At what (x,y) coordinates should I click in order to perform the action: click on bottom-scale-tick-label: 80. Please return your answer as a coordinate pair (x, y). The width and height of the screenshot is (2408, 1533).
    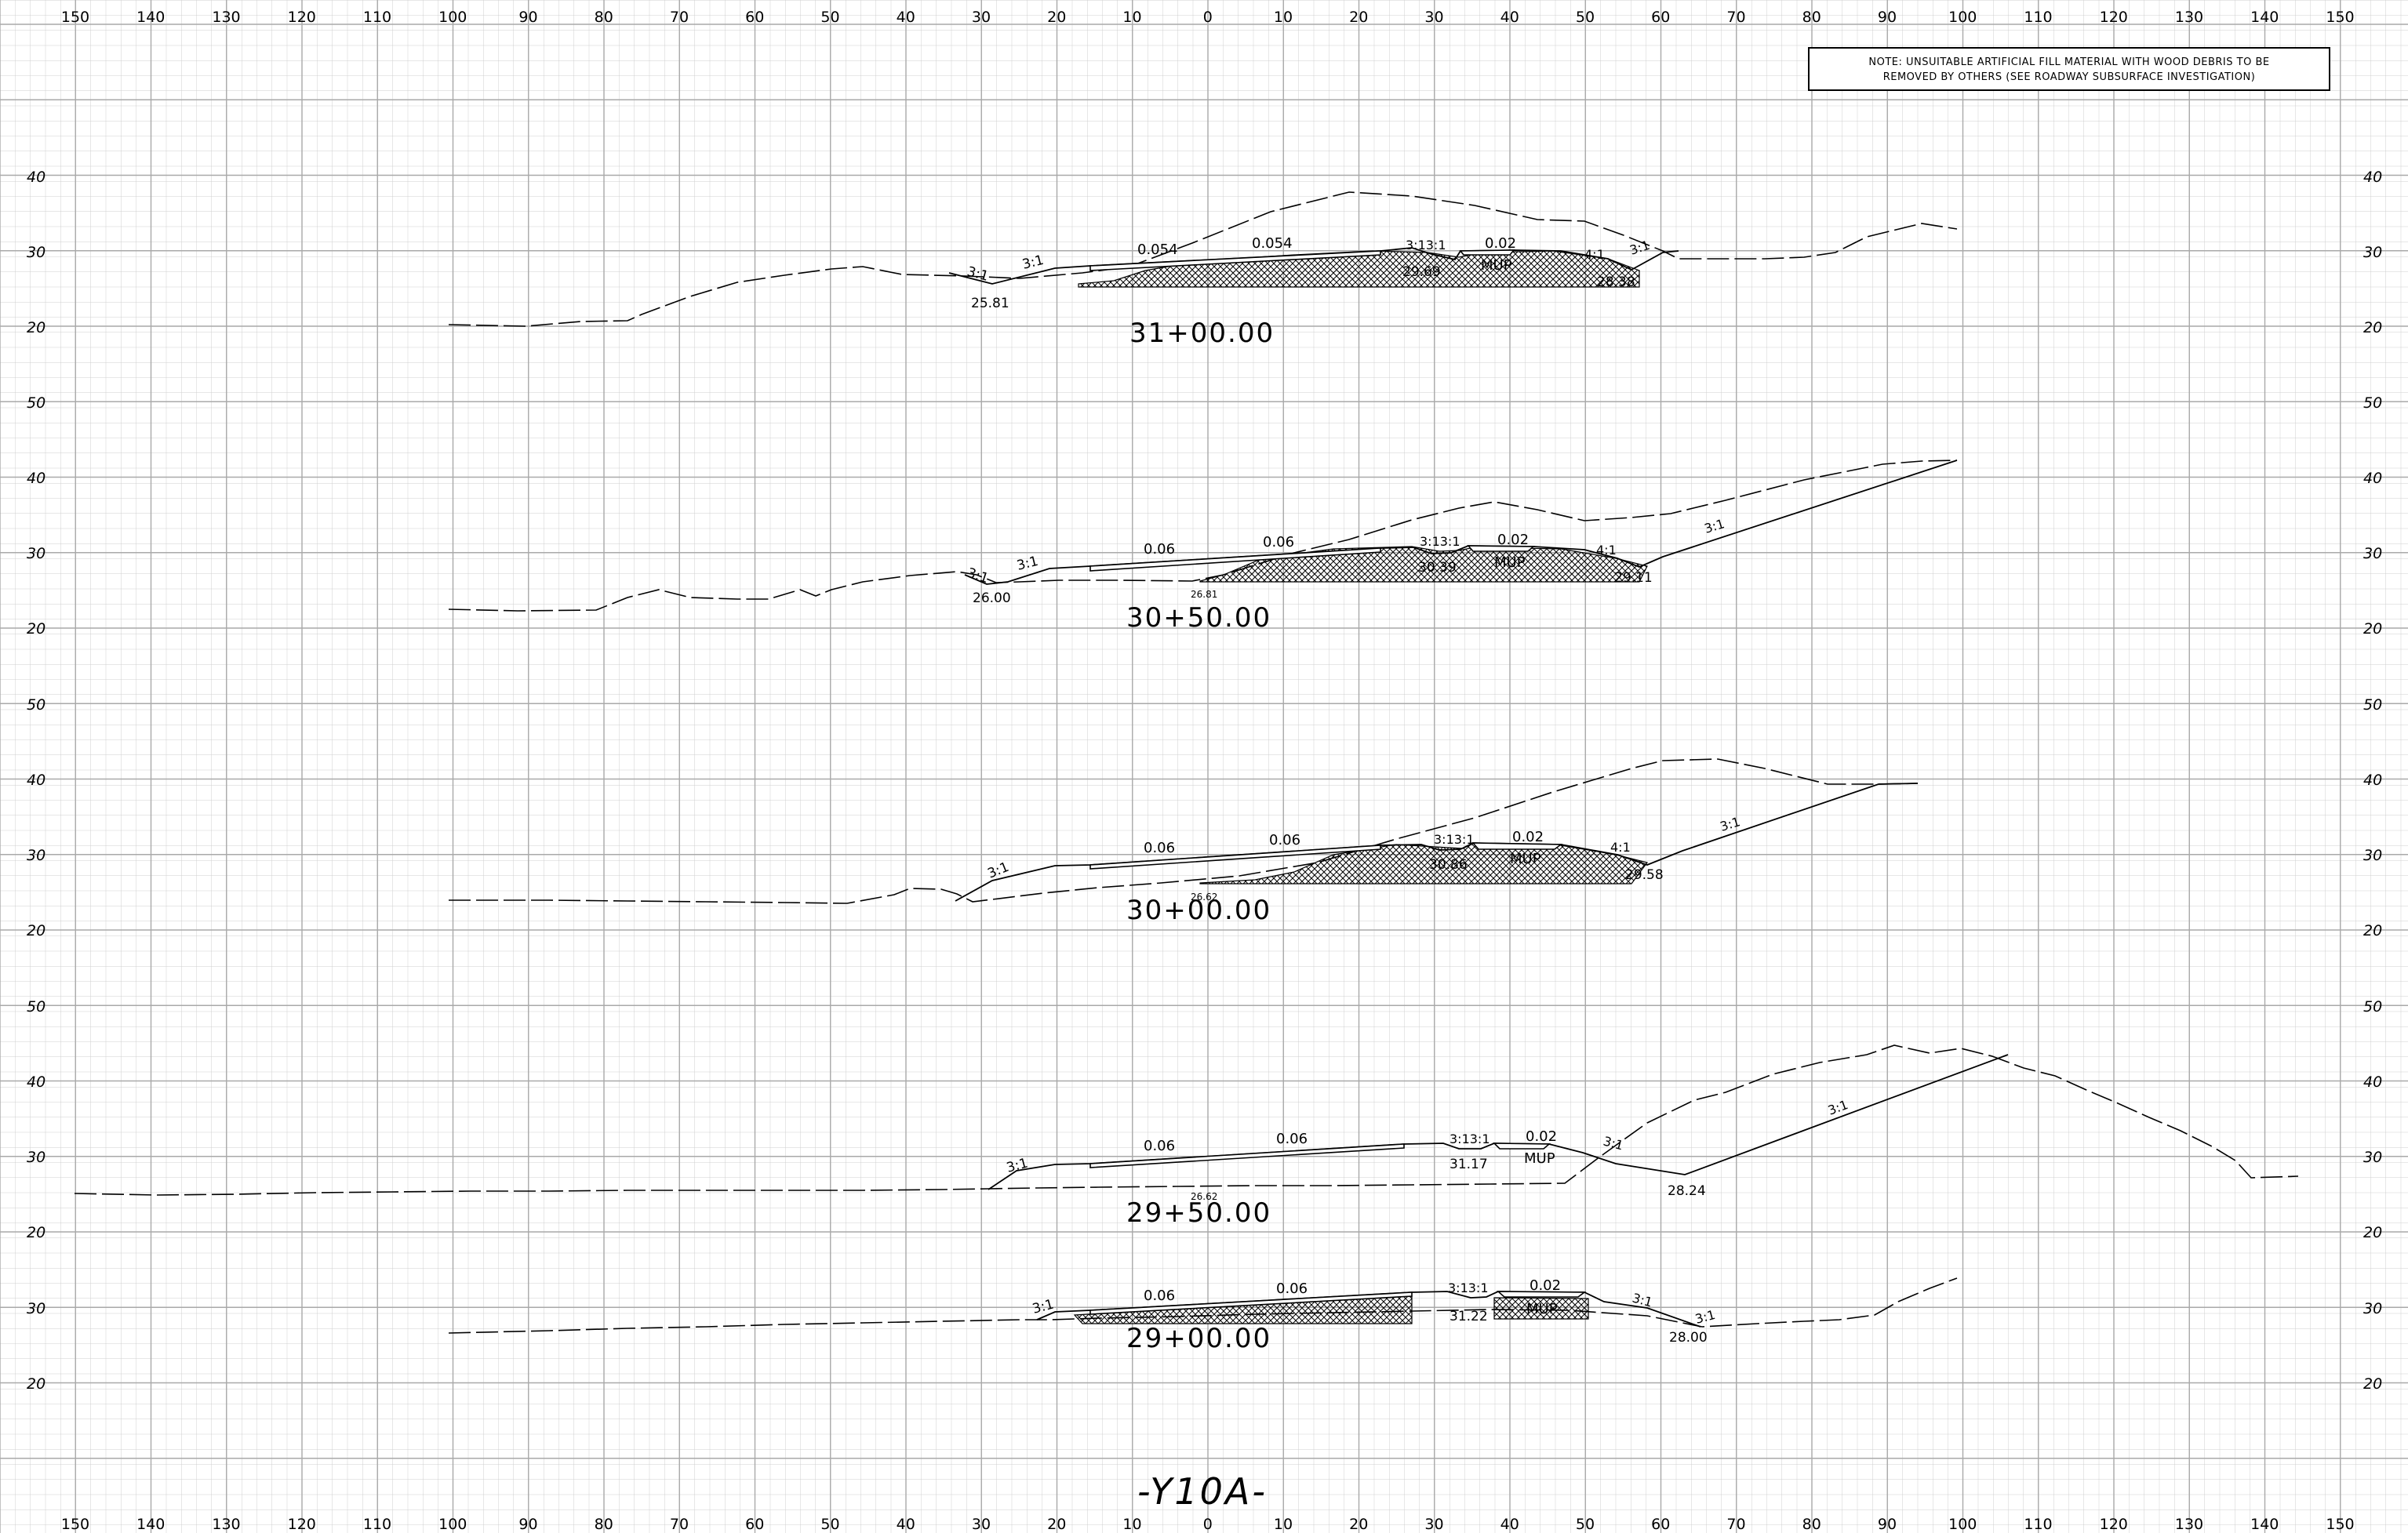
    Looking at the image, I should click on (604, 1525).